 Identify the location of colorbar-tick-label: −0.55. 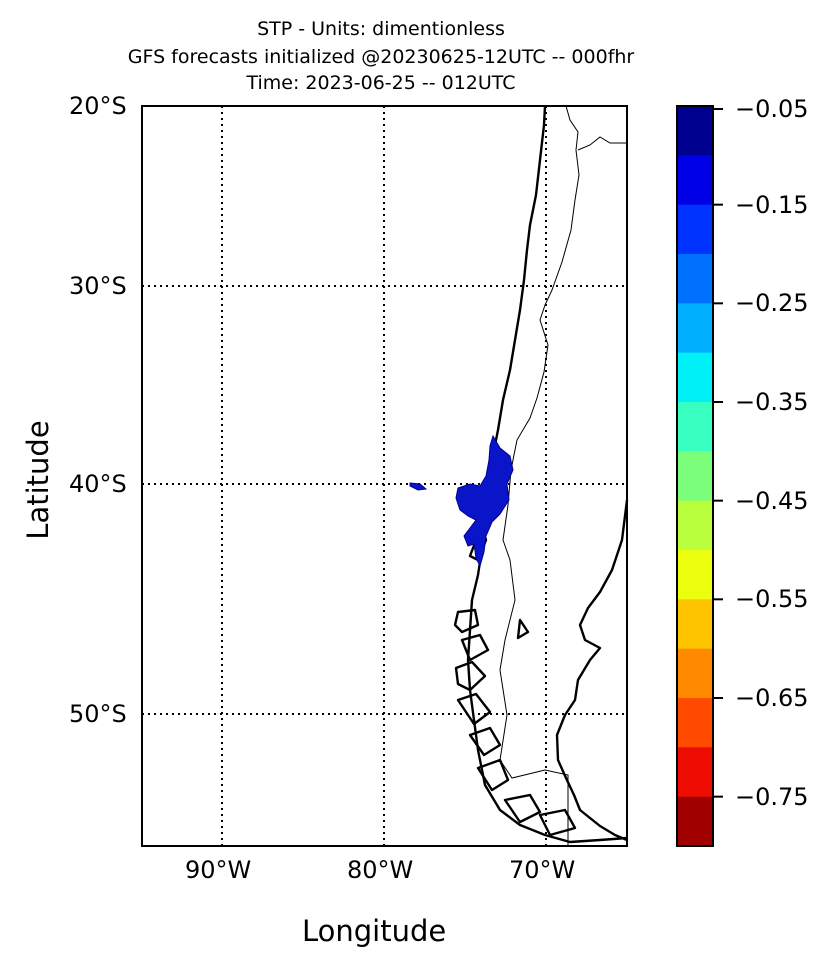
(772, 599).